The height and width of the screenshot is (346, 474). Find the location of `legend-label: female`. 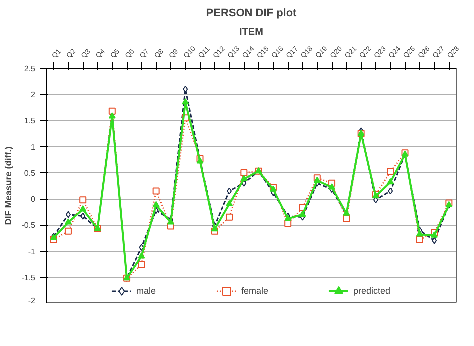

legend-label: female is located at coordinates (254, 291).